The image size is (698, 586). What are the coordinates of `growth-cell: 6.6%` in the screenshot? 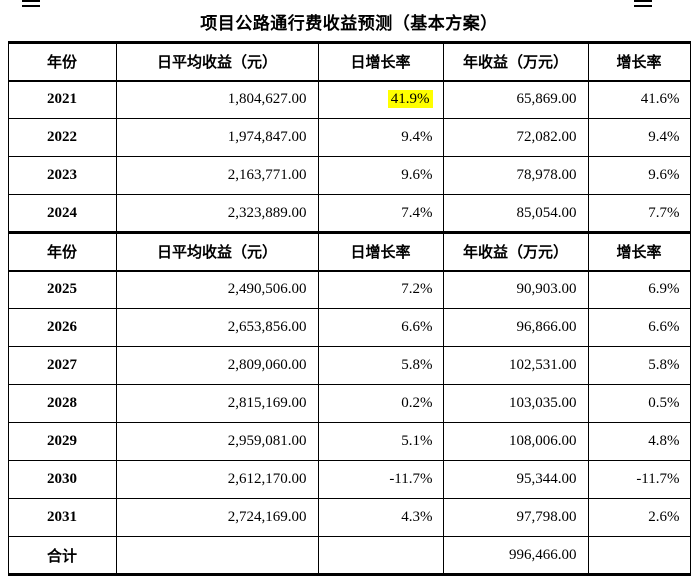 It's located at (639, 327).